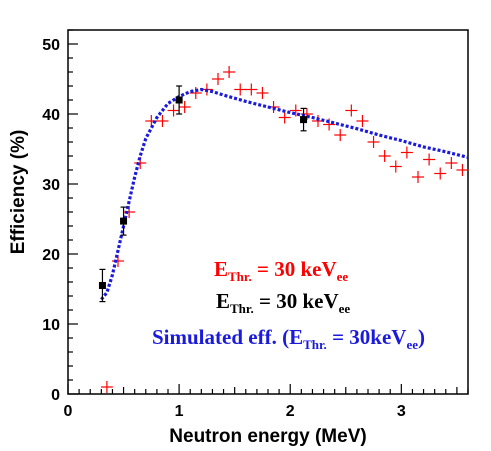  I want to click on legend-black-tail: ee, so click(345, 308).